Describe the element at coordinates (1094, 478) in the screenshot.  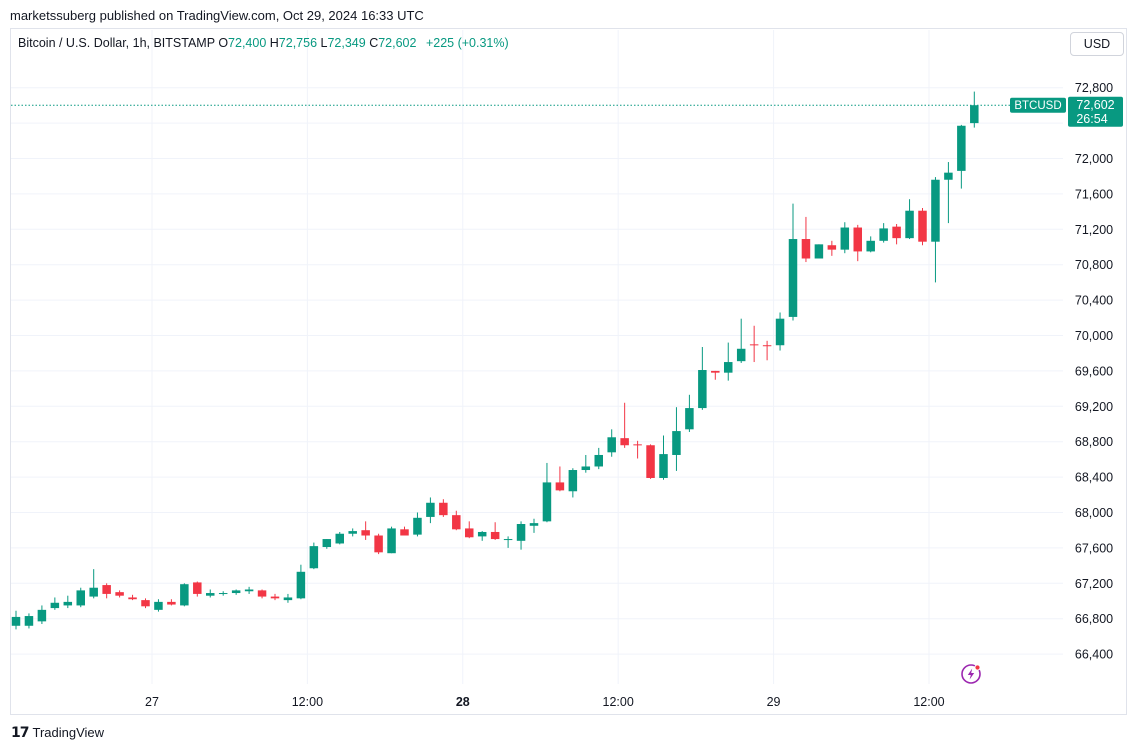
I see `y-tick-label: 68,400` at that location.